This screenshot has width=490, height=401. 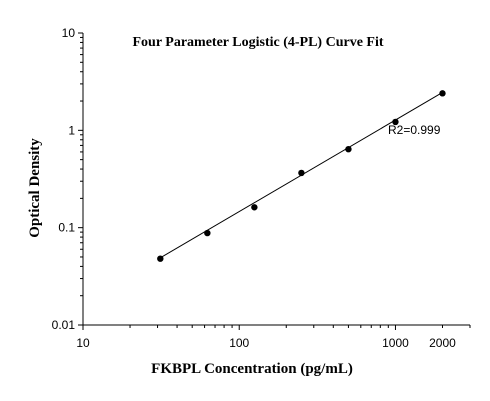 I want to click on x-tick-labels: 10 100 1000 2000, so click(x=266, y=343).